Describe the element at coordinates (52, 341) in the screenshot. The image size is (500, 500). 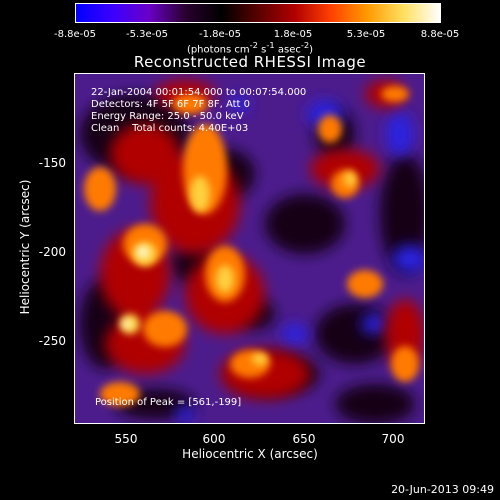
I see `y-tick-label: -250` at that location.